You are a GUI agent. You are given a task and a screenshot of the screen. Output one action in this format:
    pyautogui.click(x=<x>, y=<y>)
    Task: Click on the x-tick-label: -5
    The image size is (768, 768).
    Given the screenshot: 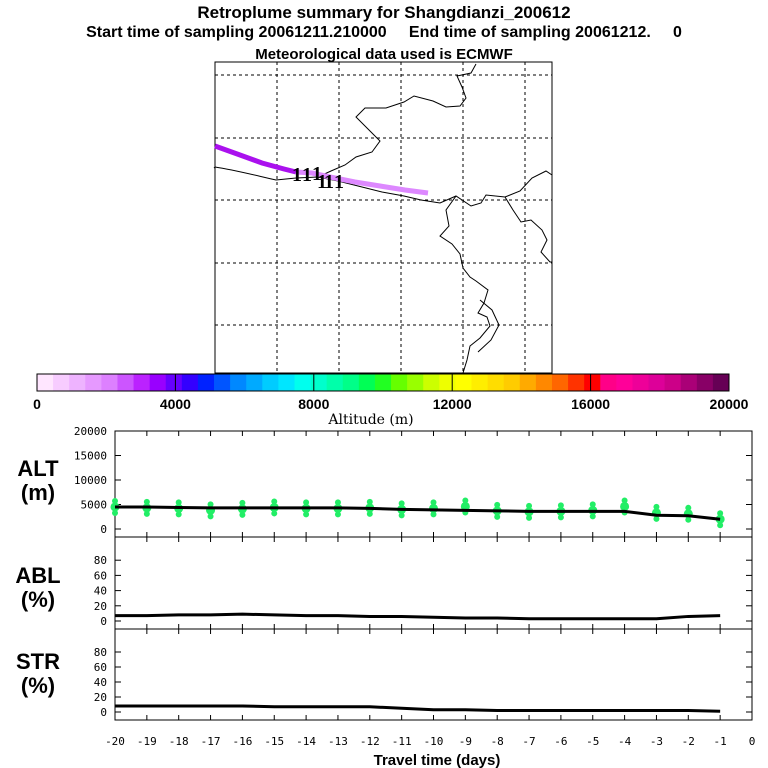 What is the action you would take?
    pyautogui.click(x=592, y=741)
    